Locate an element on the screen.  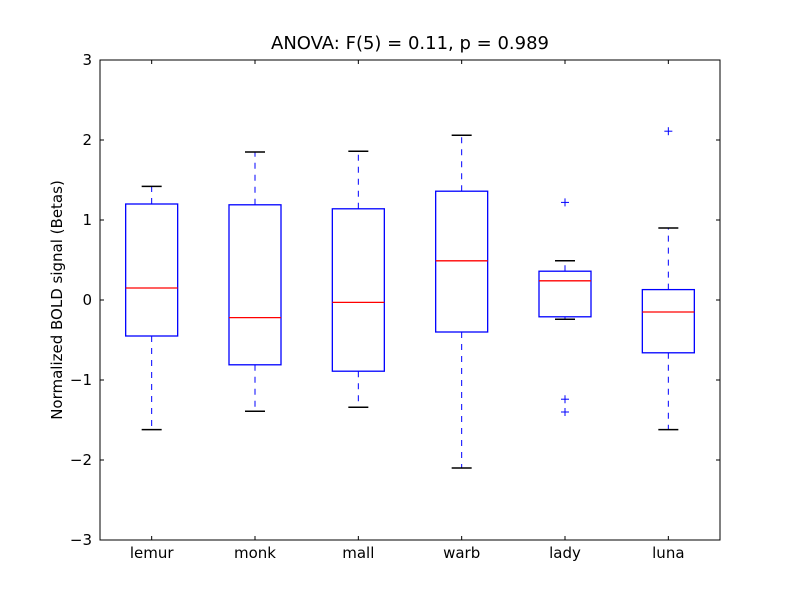
chart-title: ANOVA: F(5) = 0.11, p = 0.989 is located at coordinates (410, 43).